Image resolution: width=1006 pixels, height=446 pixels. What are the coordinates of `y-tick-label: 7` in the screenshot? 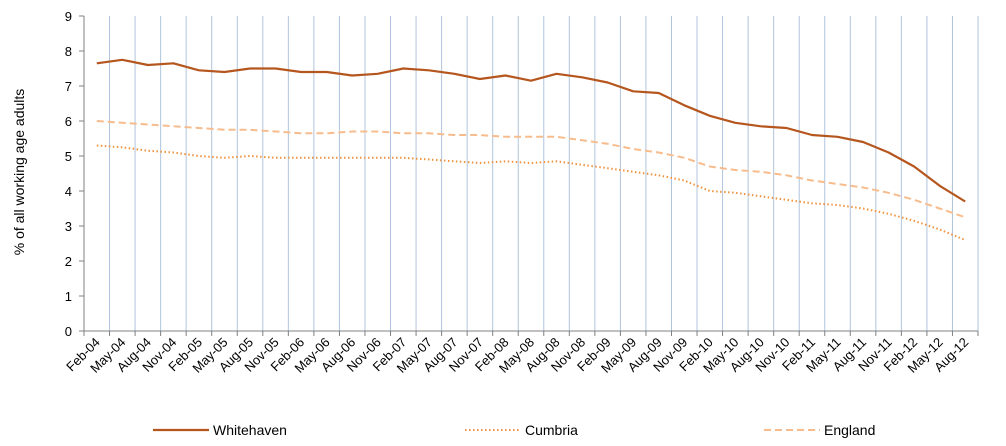 It's located at (68, 86).